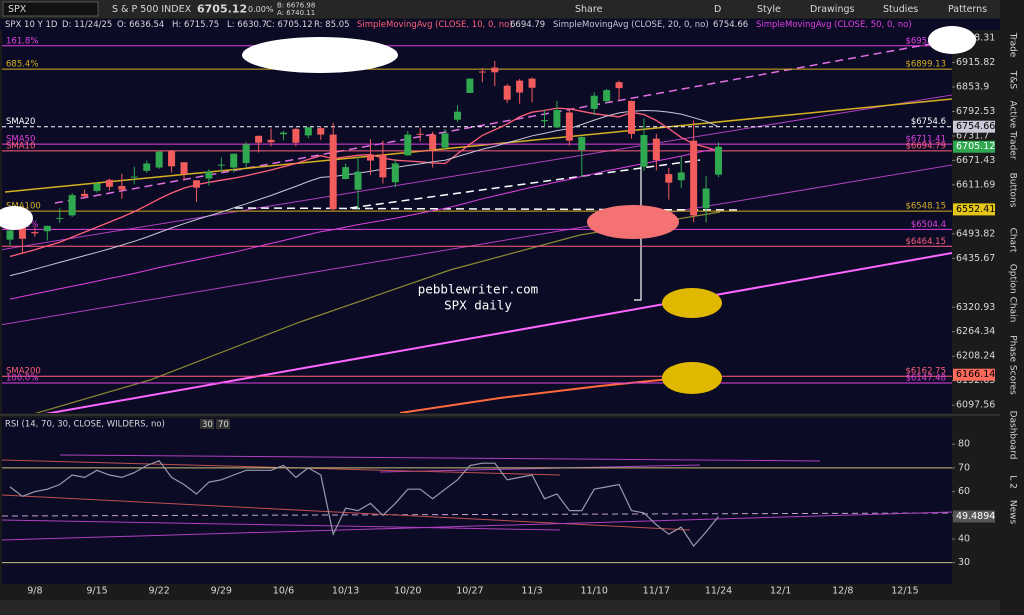 The width and height of the screenshot is (1024, 615). What do you see at coordinates (85, 425) in the screenshot?
I see `rsi-title: RSI (14, 70, 30, CLOSE, WILDERS, no)` at bounding box center [85, 425].